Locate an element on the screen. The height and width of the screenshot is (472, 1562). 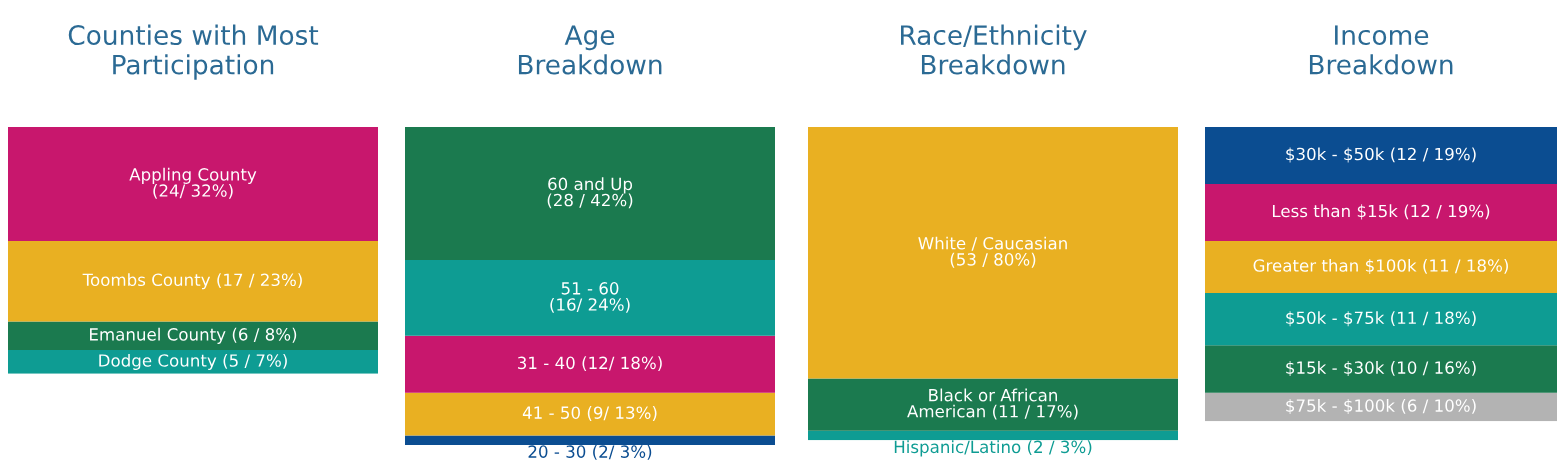
data-label: $50k - $75k (11 / 18%) is located at coordinates (1381, 319).